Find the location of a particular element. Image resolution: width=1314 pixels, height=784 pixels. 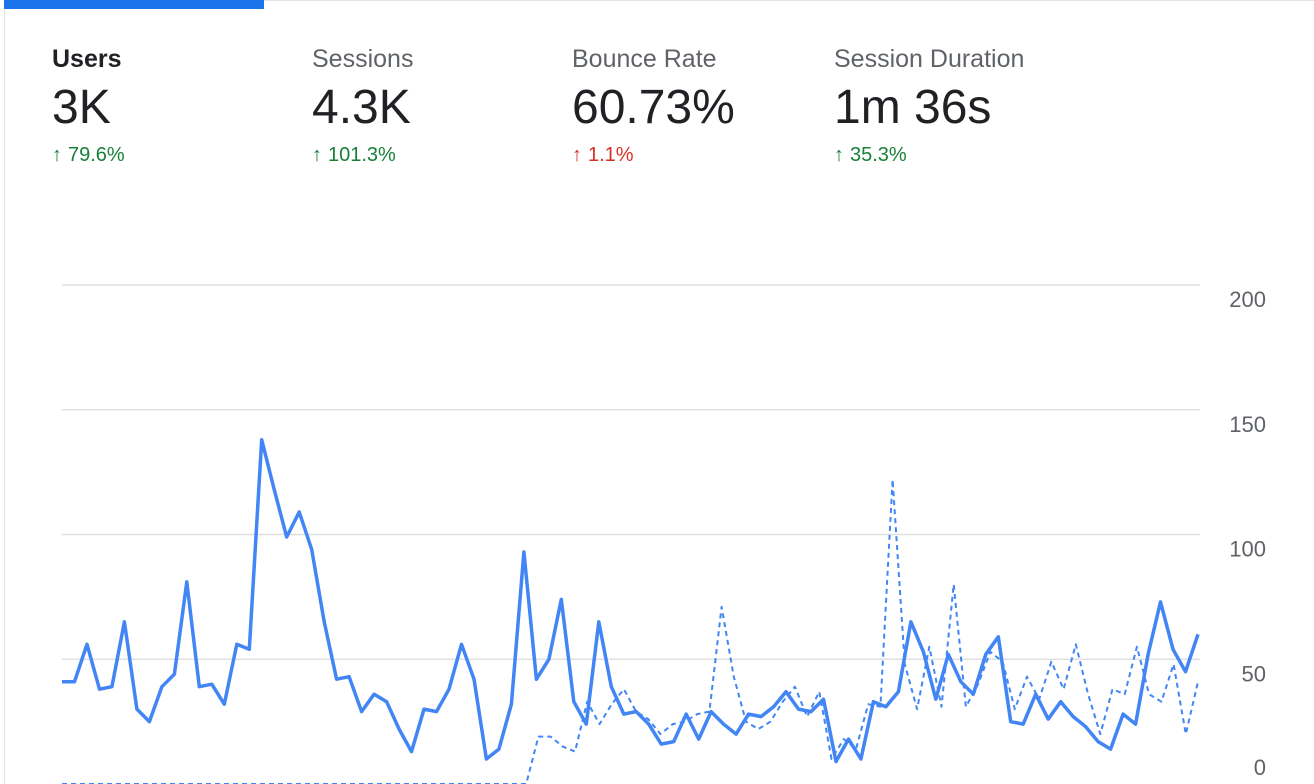

metric-delta-text: 35.3% is located at coordinates (878, 155).